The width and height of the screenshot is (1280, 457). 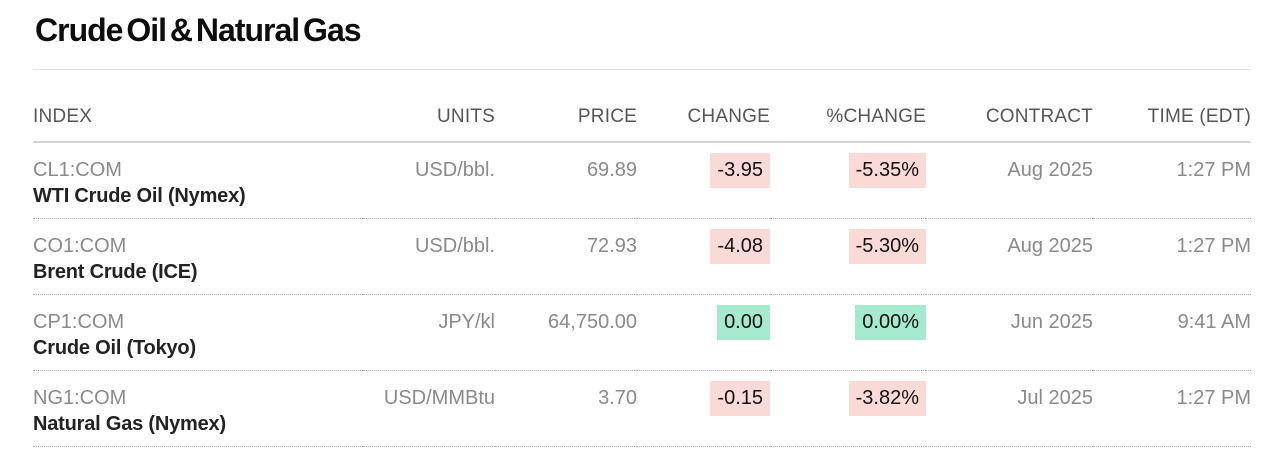 I want to click on pct-change-cell: -3.82%, so click(x=848, y=408).